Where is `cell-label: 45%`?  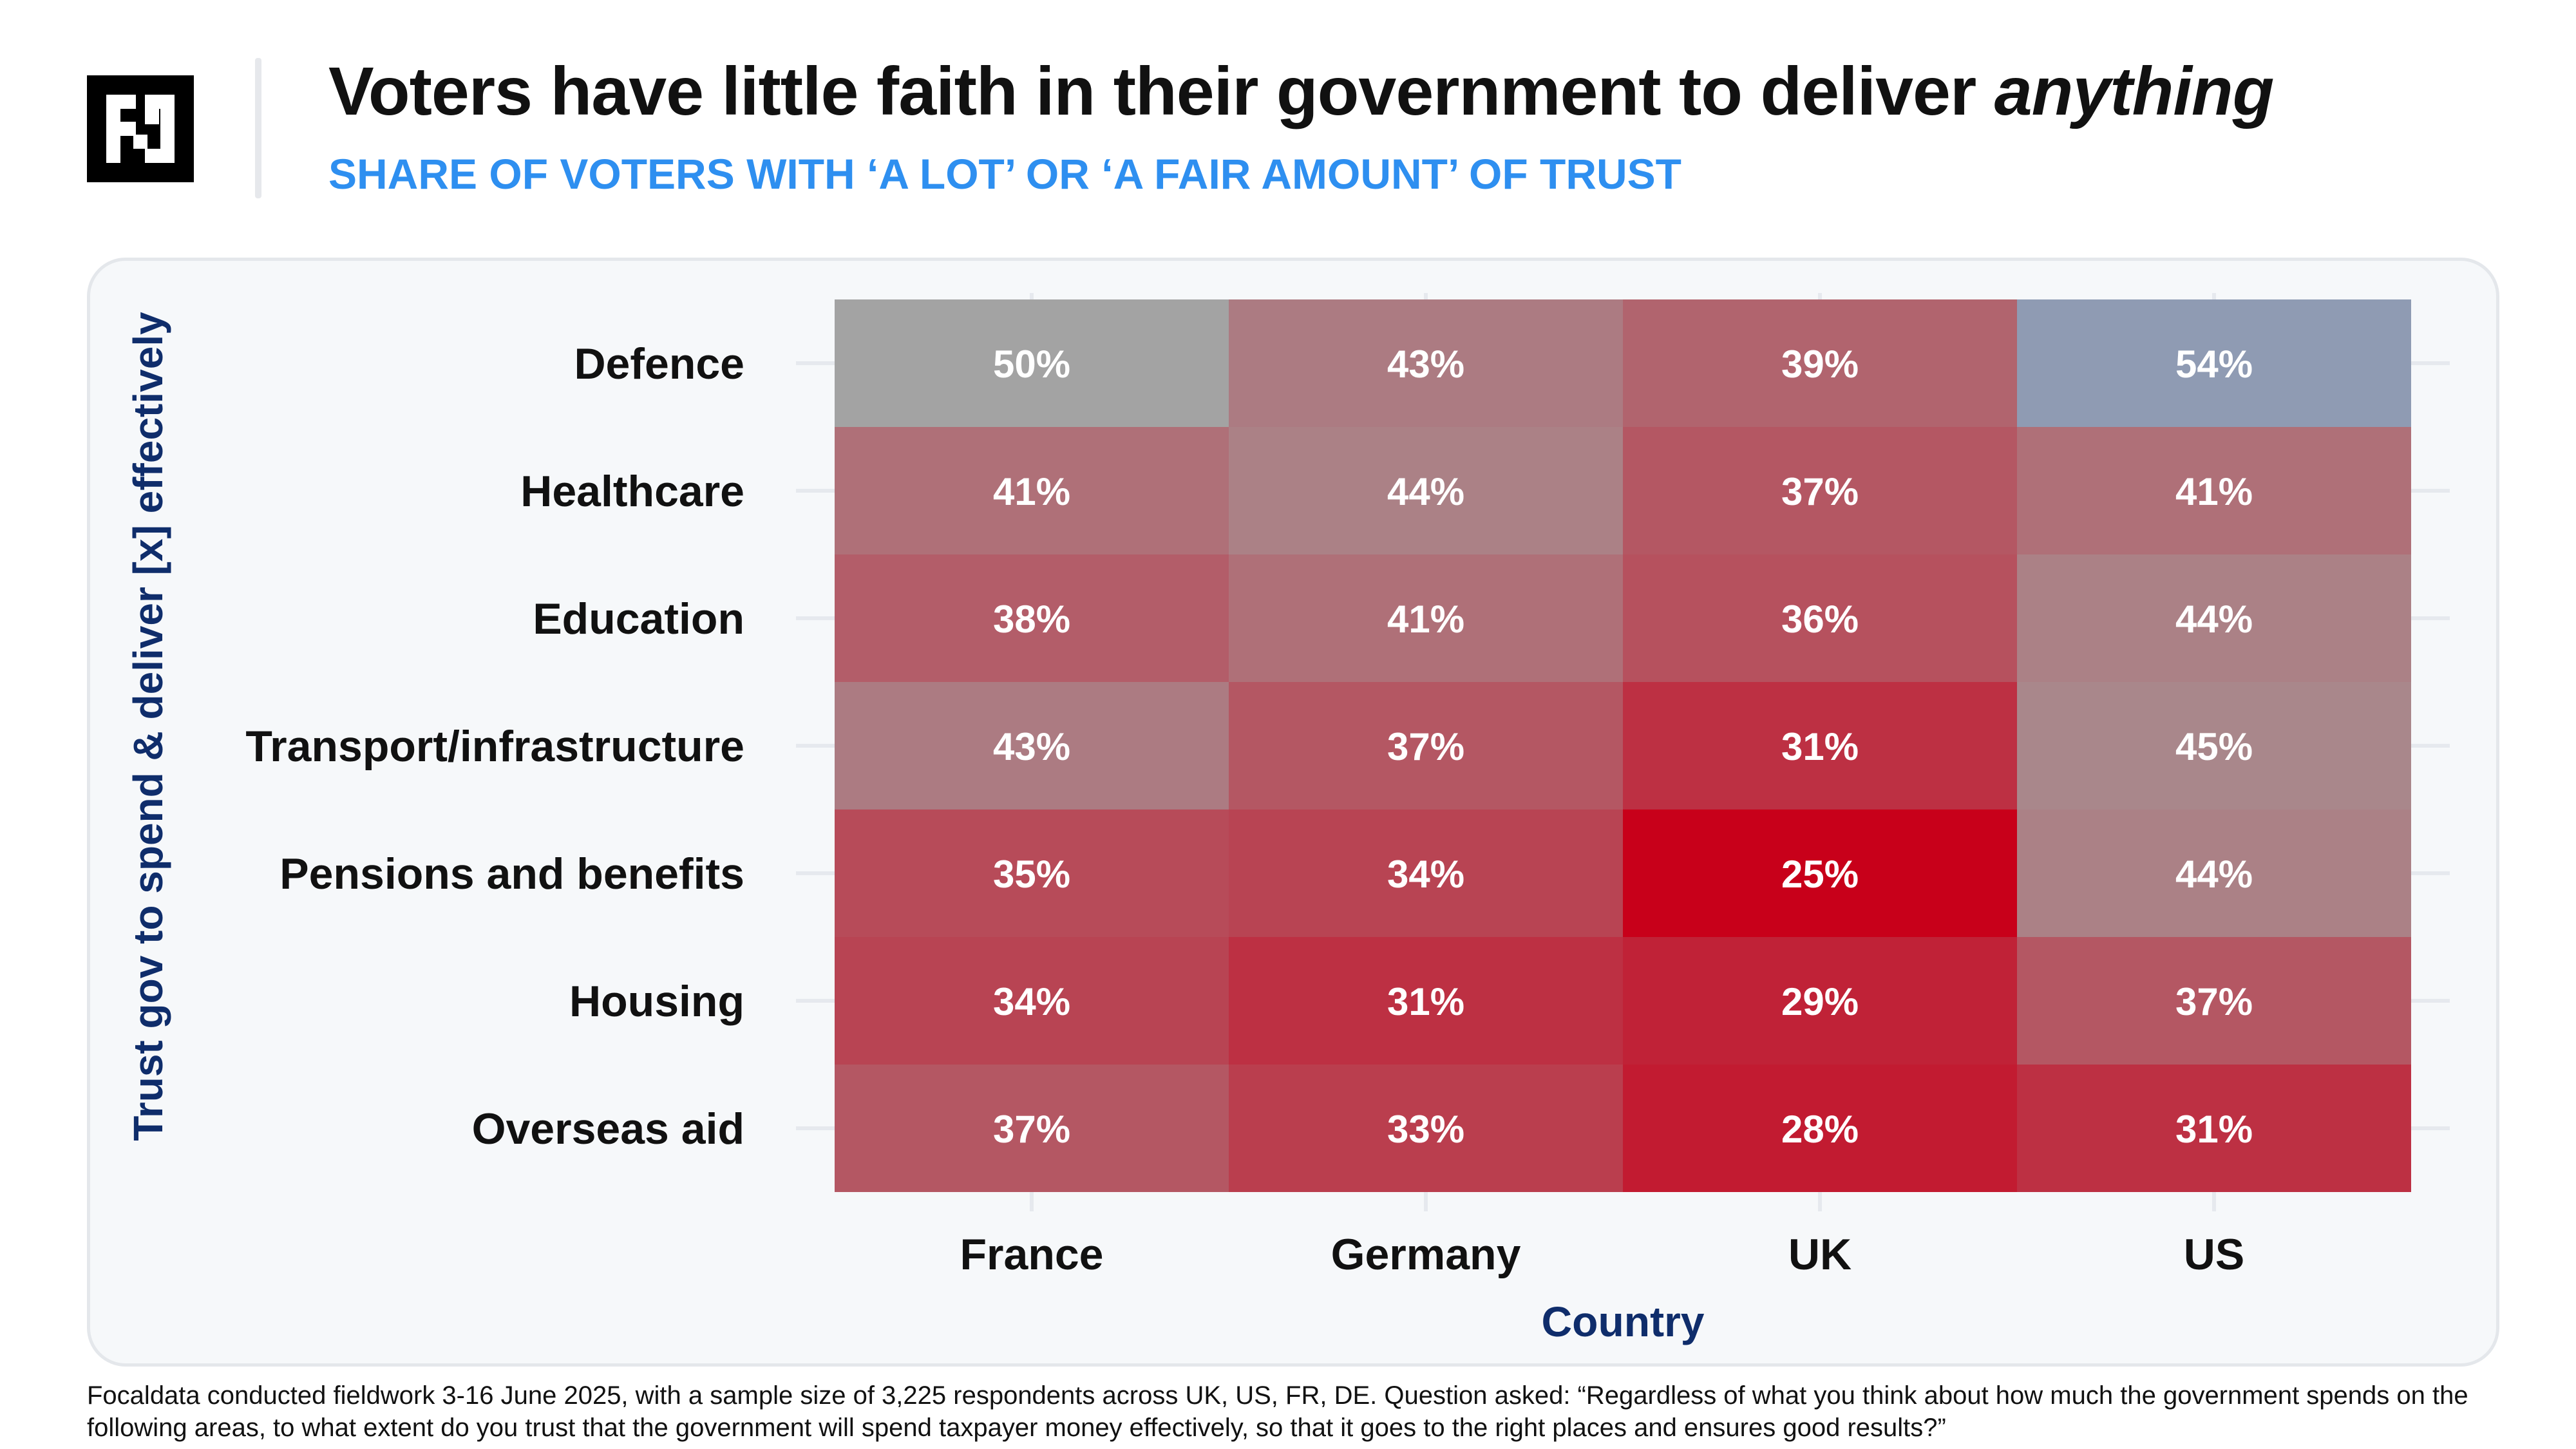
cell-label: 45% is located at coordinates (2214, 747).